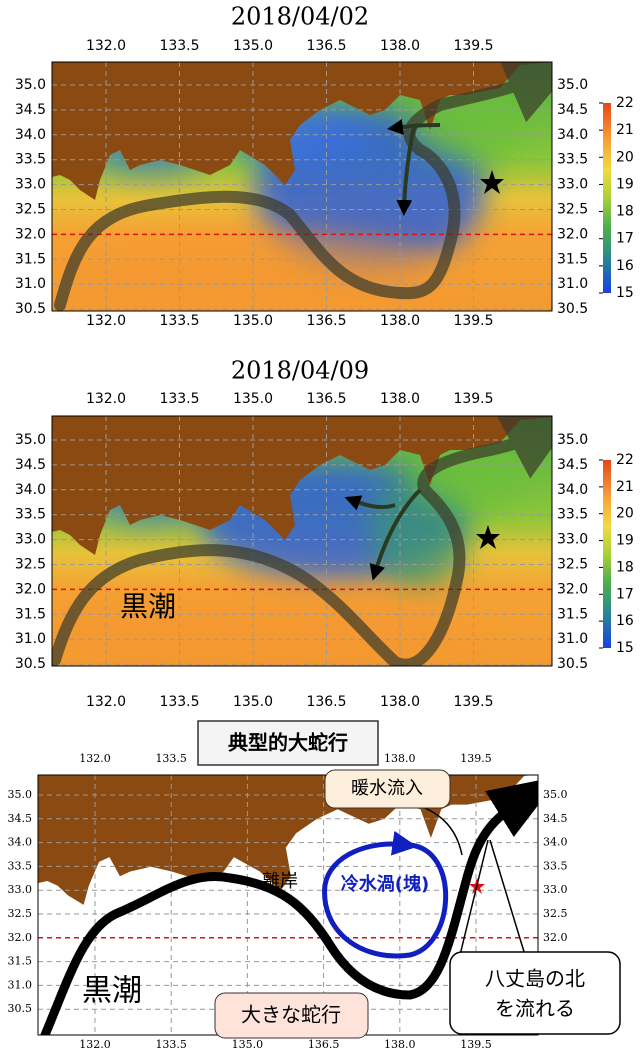  I want to click on callout-pointer, so click(474, 897).